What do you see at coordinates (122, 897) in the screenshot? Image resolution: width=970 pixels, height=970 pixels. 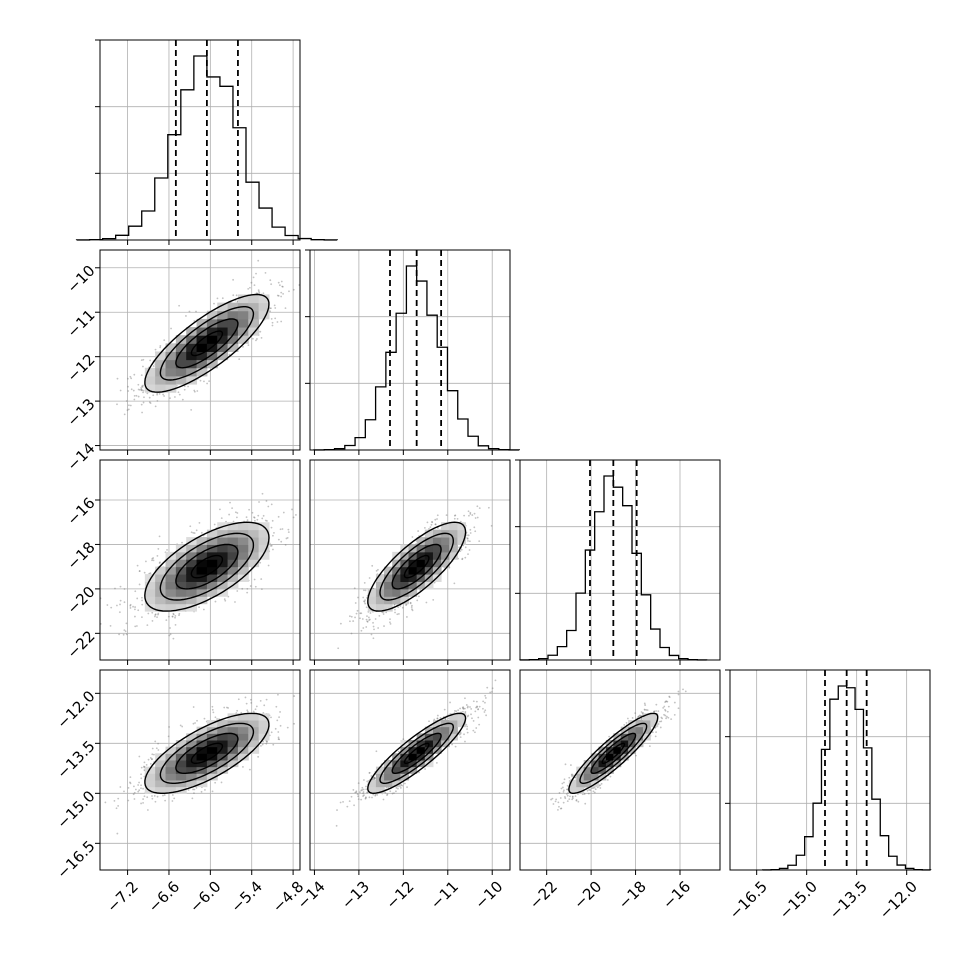 I see `x-tick-label: −7.2` at bounding box center [122, 897].